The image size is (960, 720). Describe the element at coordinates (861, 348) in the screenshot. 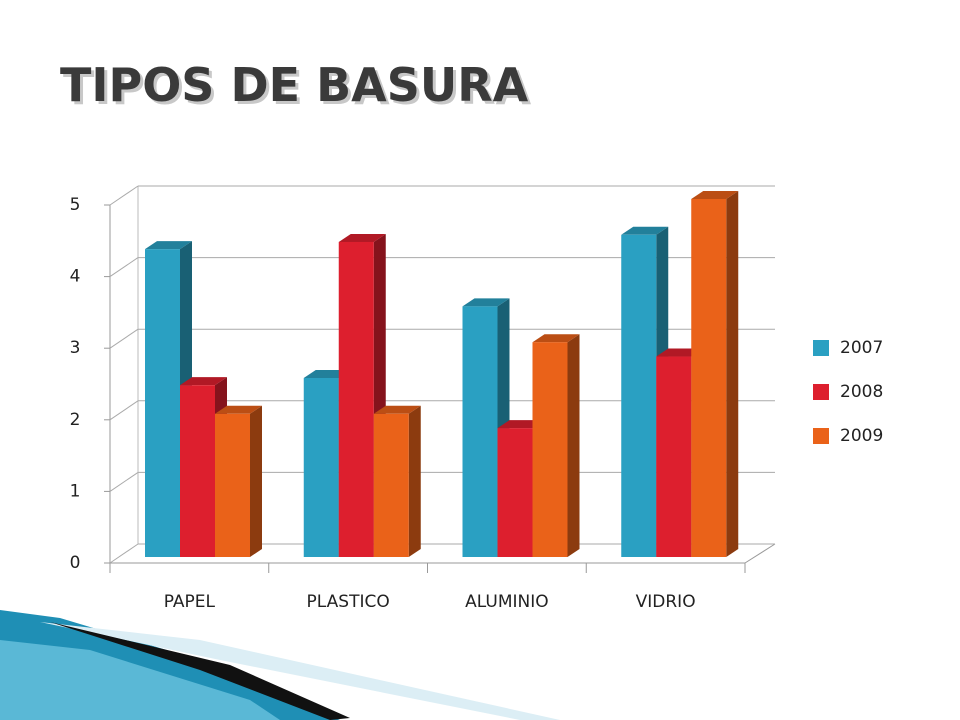

I see `legend-label: 2007` at that location.